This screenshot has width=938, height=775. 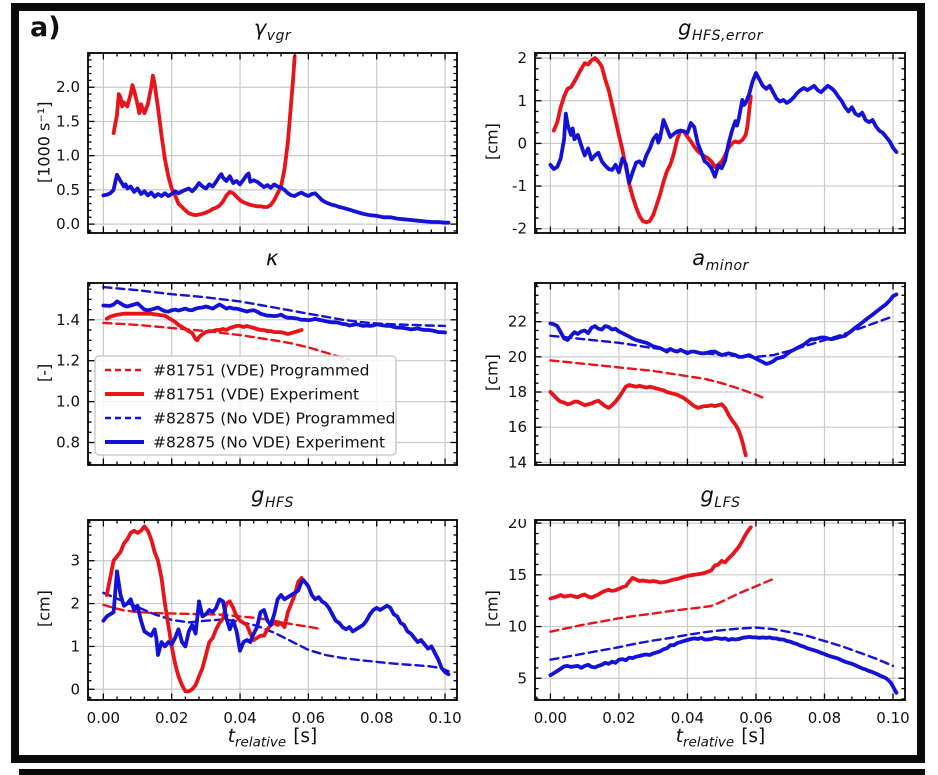 I want to click on legend-entry-label: #81751 (VDE) Programmed, so click(x=261, y=371).